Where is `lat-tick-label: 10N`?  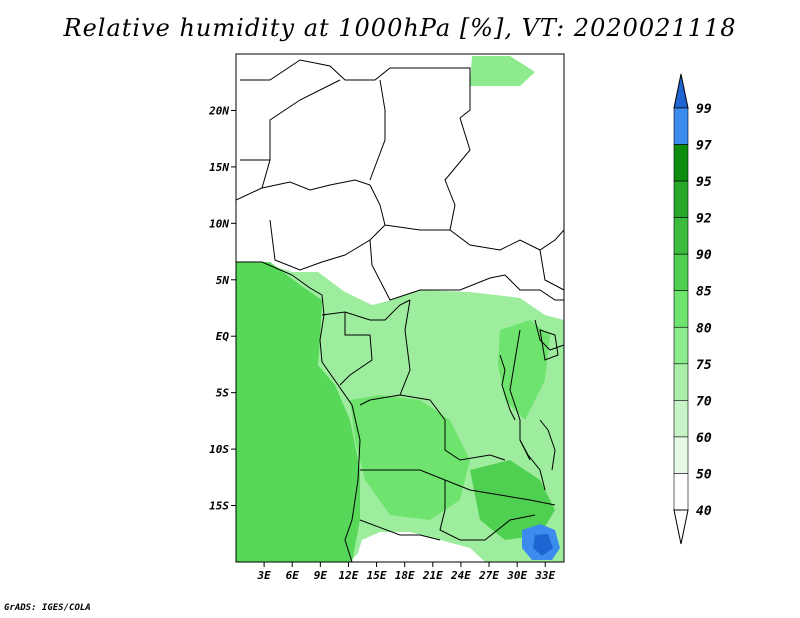
lat-tick-label: 10N is located at coordinates (219, 223).